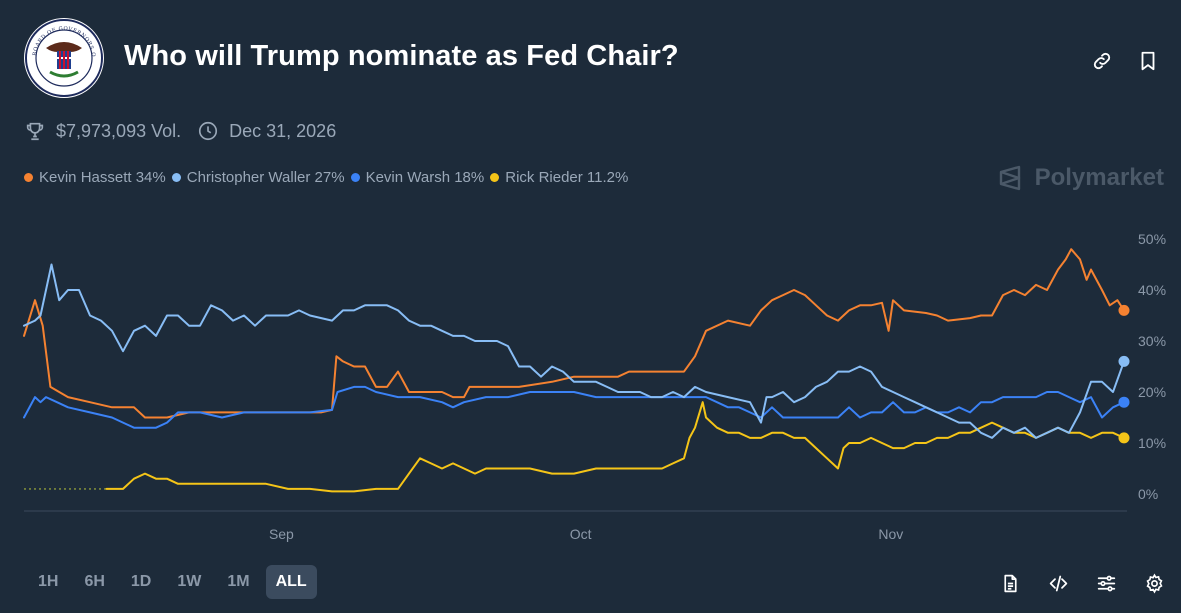 This screenshot has width=1181, height=613. What do you see at coordinates (425, 177) in the screenshot?
I see `legend-label: Kevin Warsh 18%` at bounding box center [425, 177].